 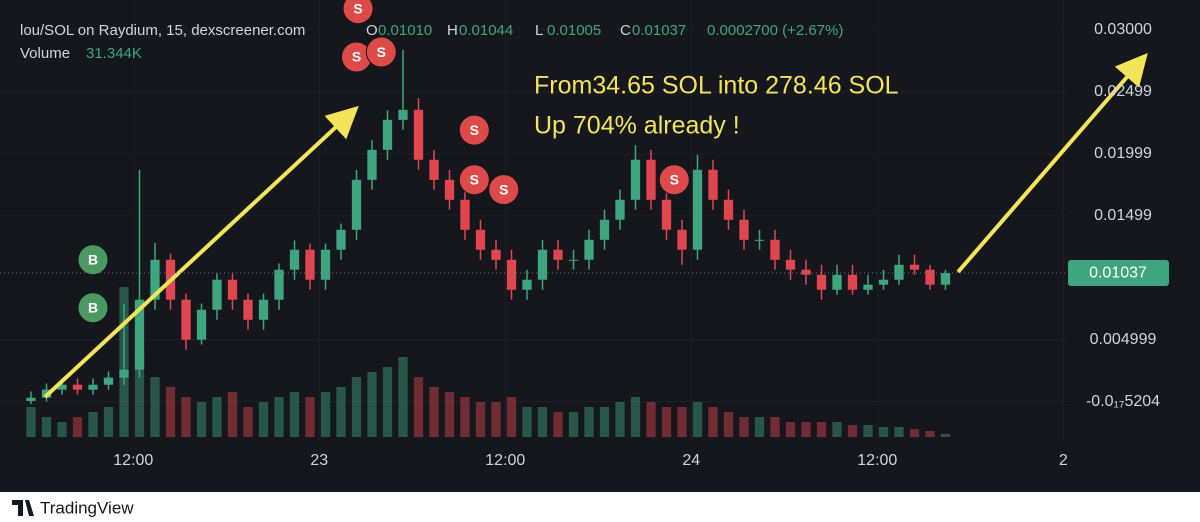 I want to click on x-tick-label: 24, so click(x=691, y=460).